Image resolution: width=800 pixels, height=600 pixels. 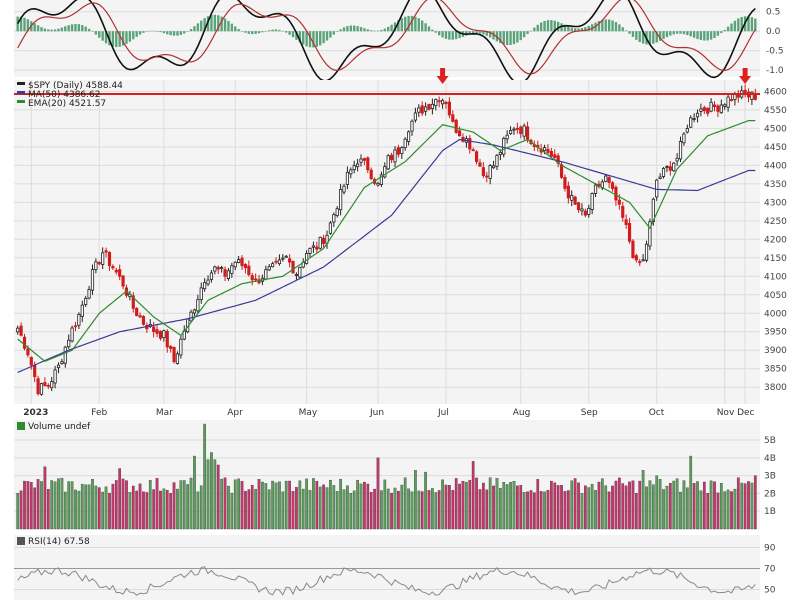 What do you see at coordinates (775, 370) in the screenshot?
I see `price-tick-label: 3850` at bounding box center [775, 370].